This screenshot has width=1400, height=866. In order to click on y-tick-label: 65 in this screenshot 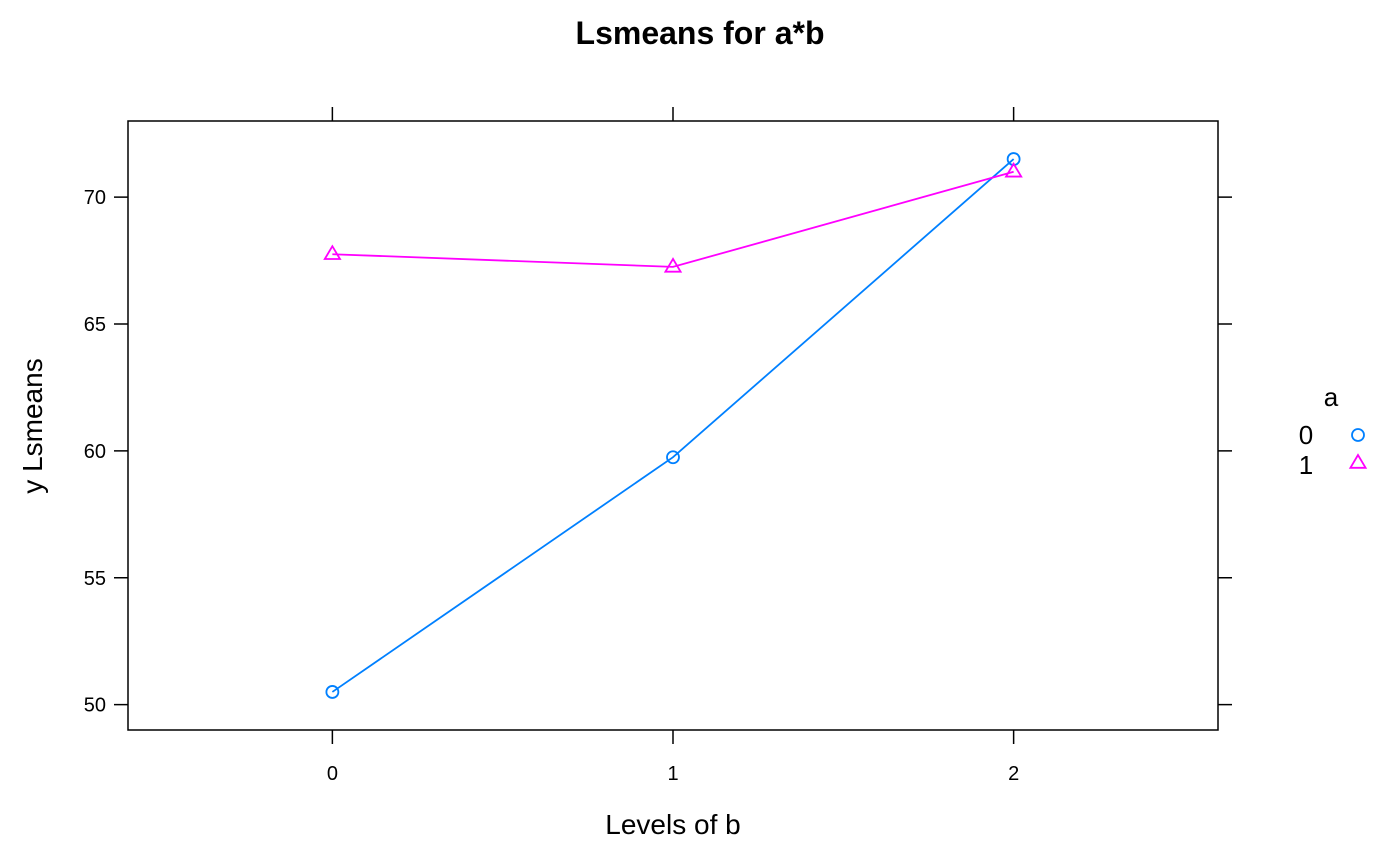, I will do `click(95, 325)`.